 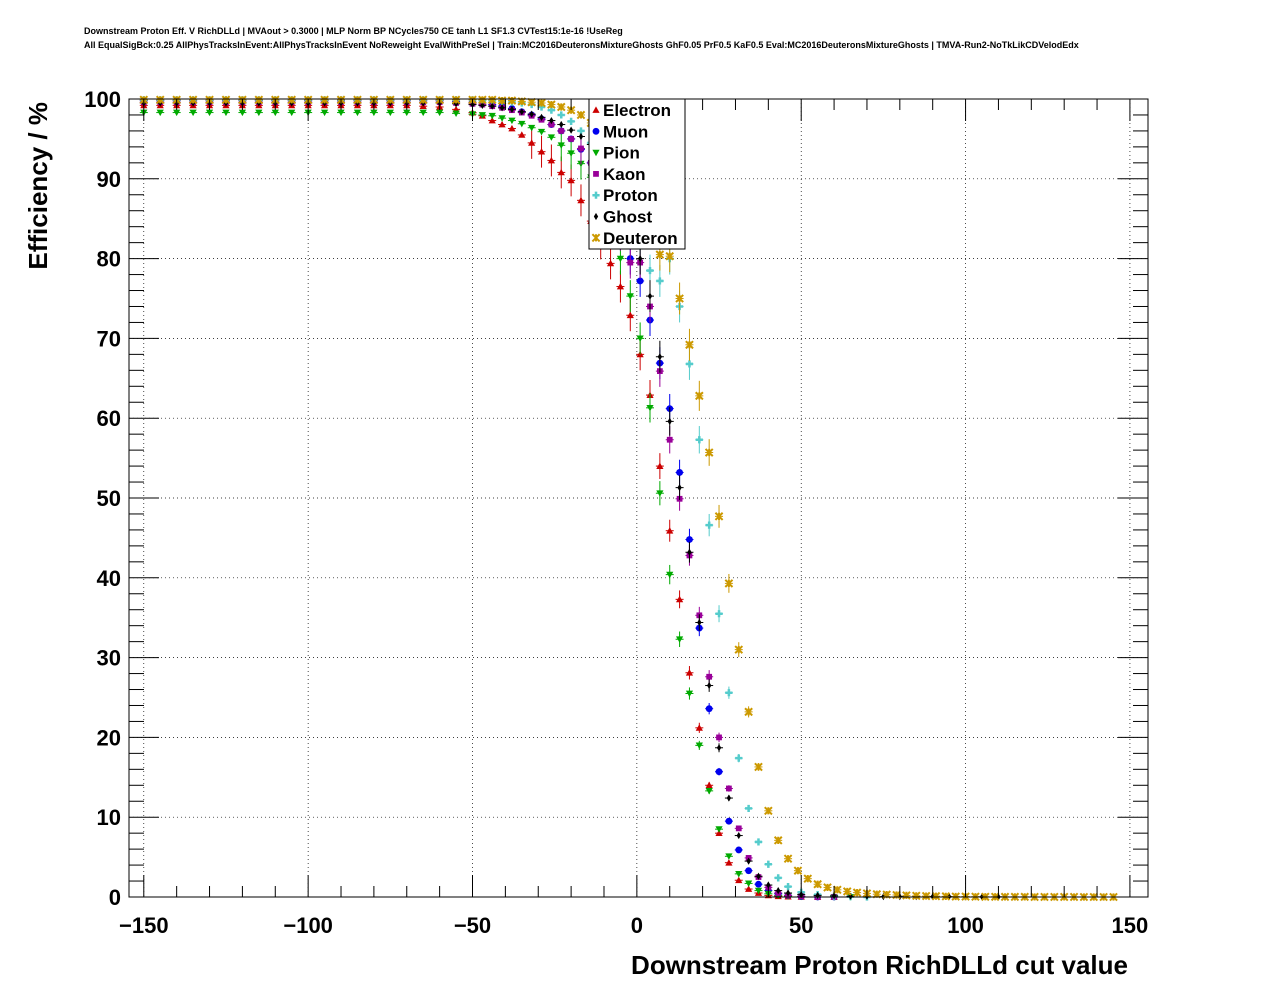 I want to click on x-tick-label: 100, so click(x=965, y=925).